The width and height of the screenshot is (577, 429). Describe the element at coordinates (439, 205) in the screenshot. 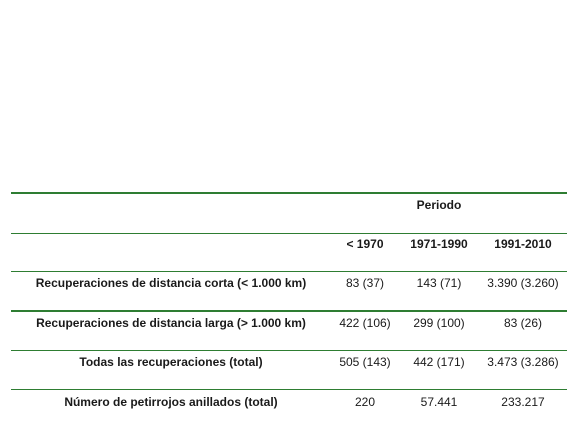

I see `period-group-header: Periodo` at that location.